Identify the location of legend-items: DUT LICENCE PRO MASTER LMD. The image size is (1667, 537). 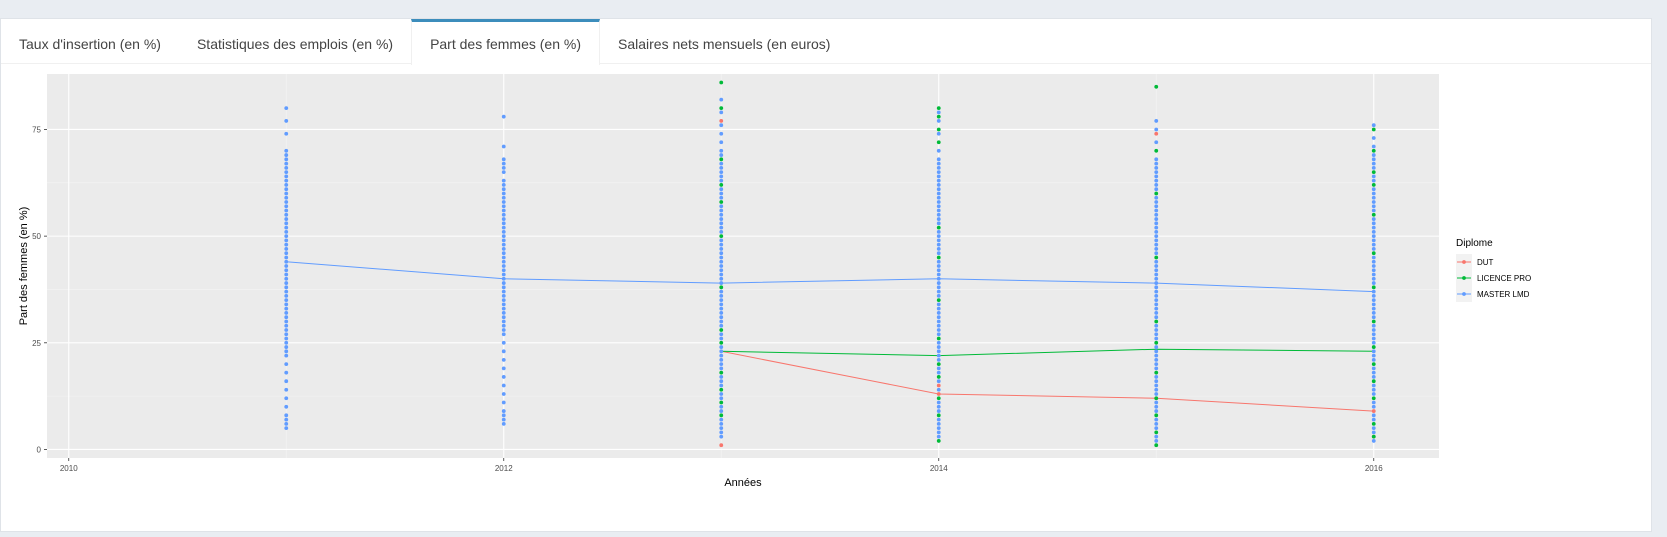
(1493, 278).